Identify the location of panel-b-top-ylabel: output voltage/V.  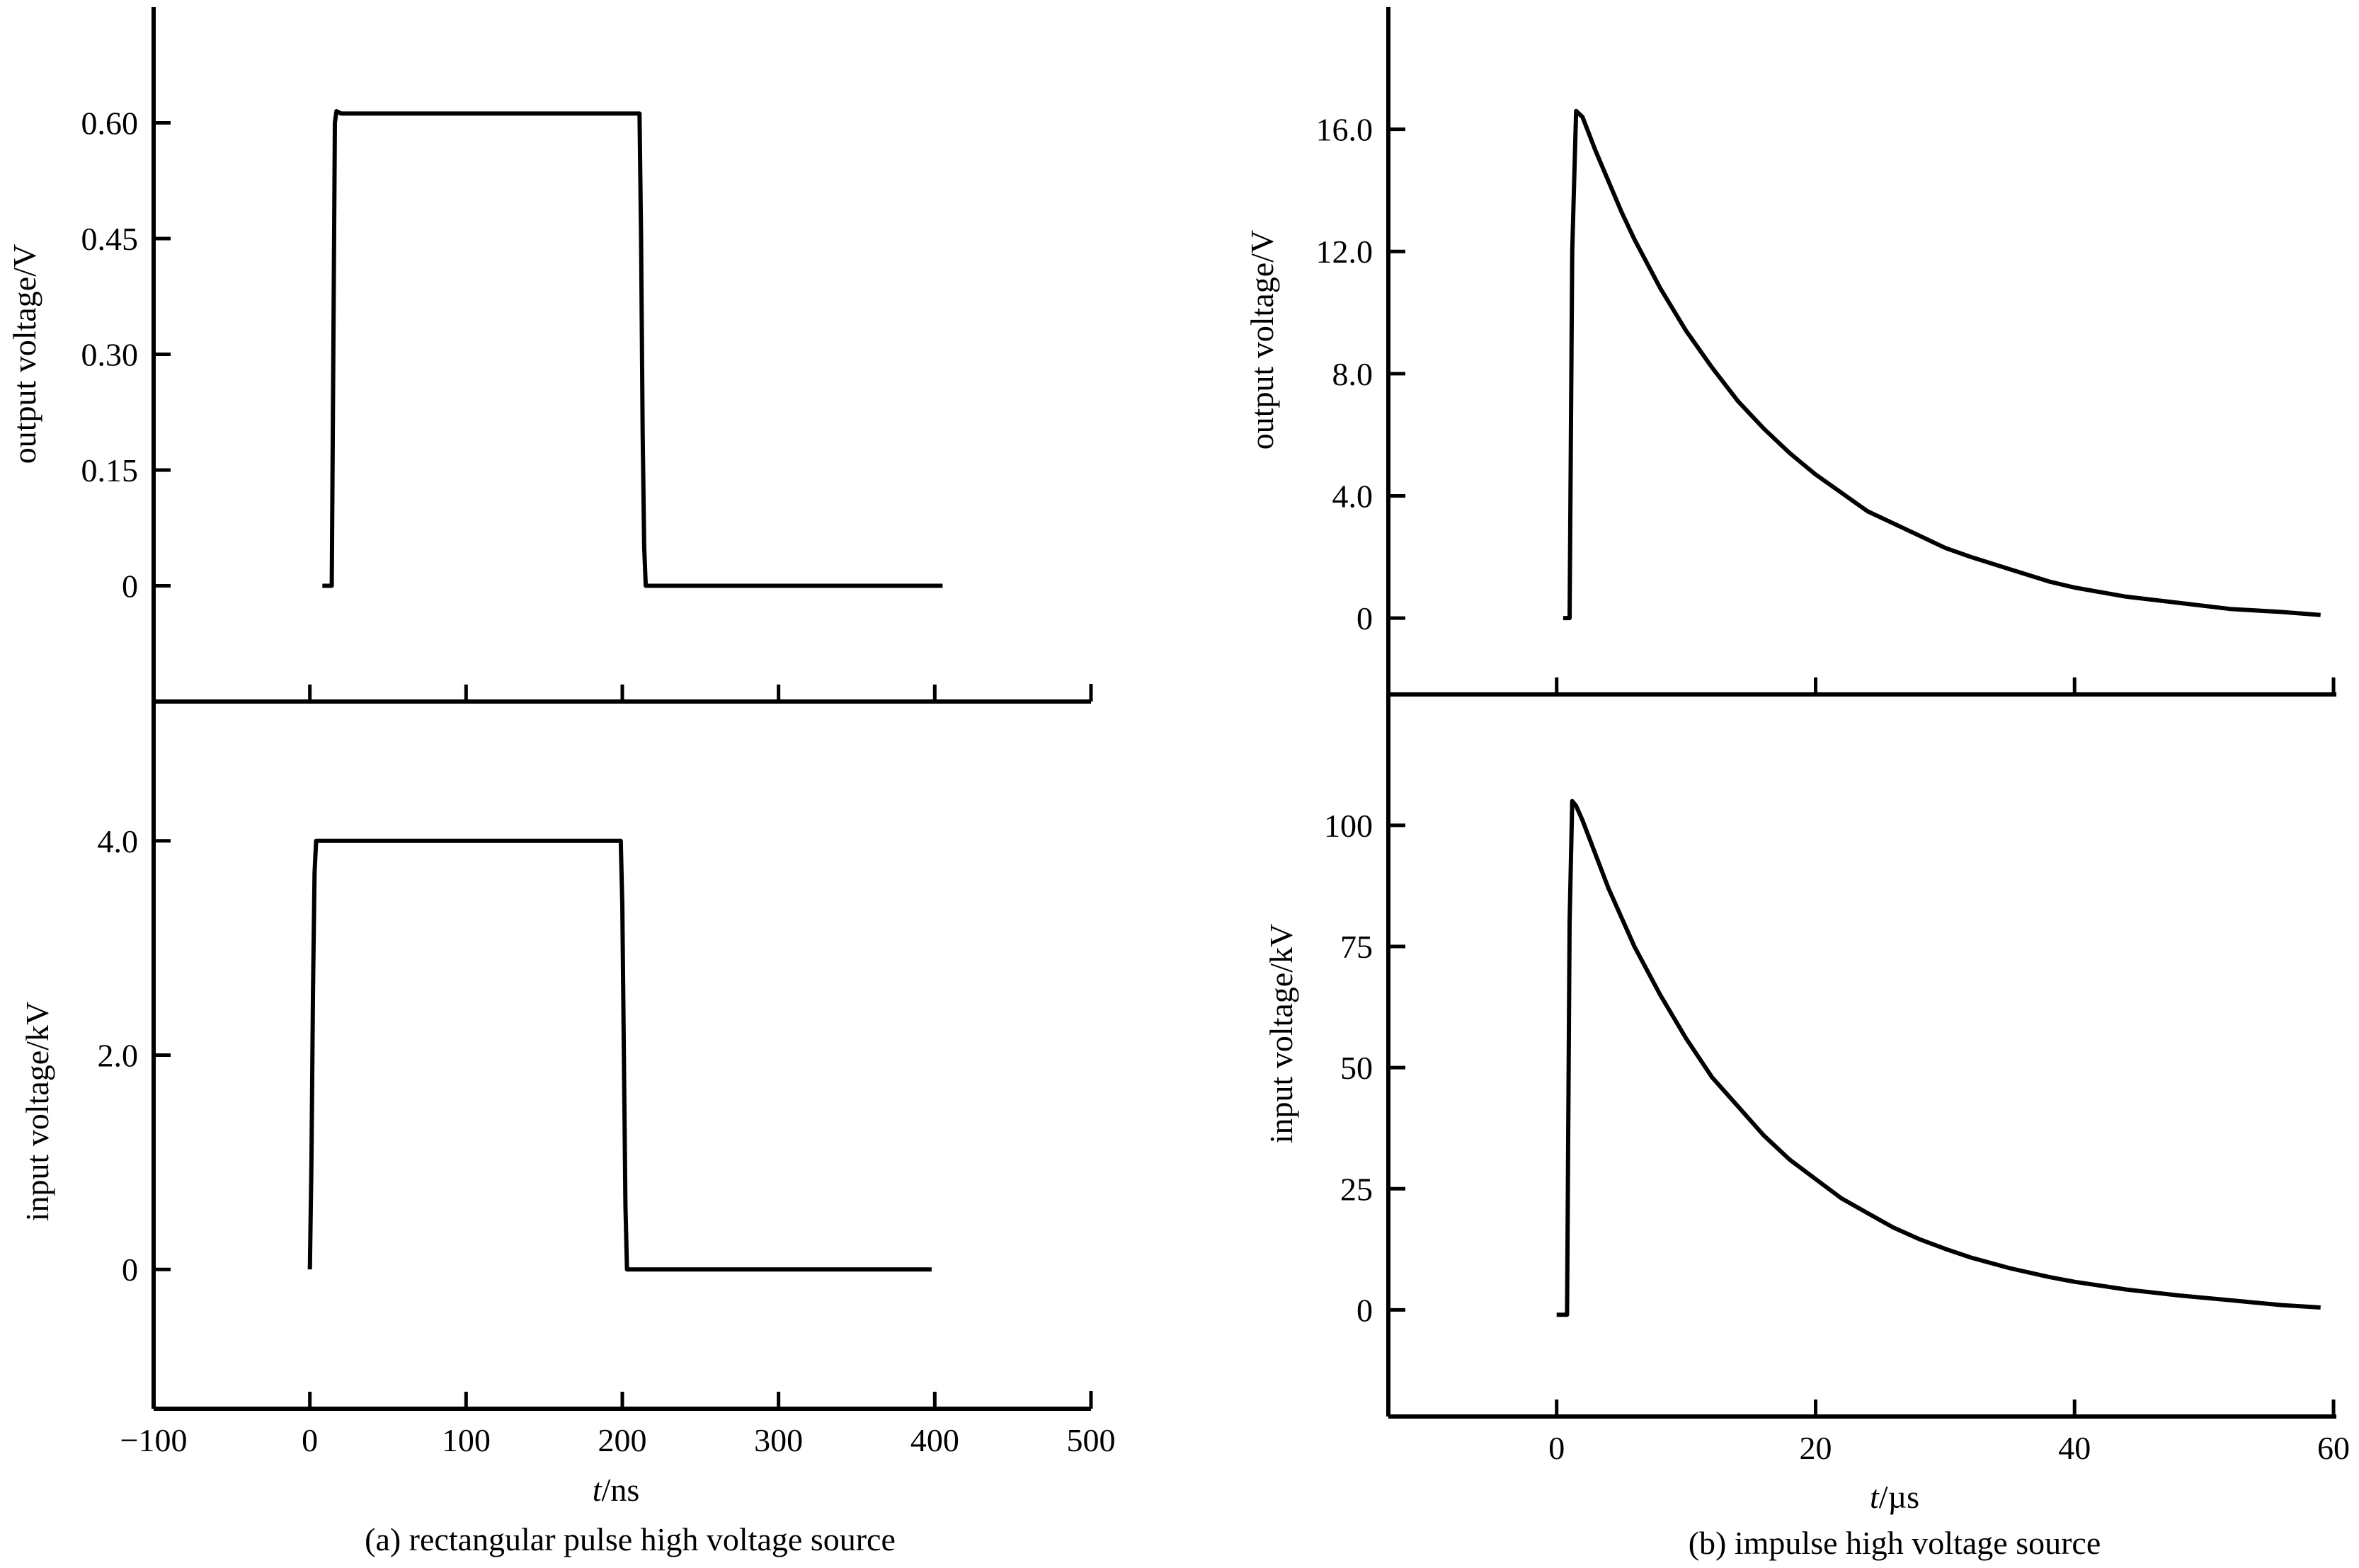
(1262, 340).